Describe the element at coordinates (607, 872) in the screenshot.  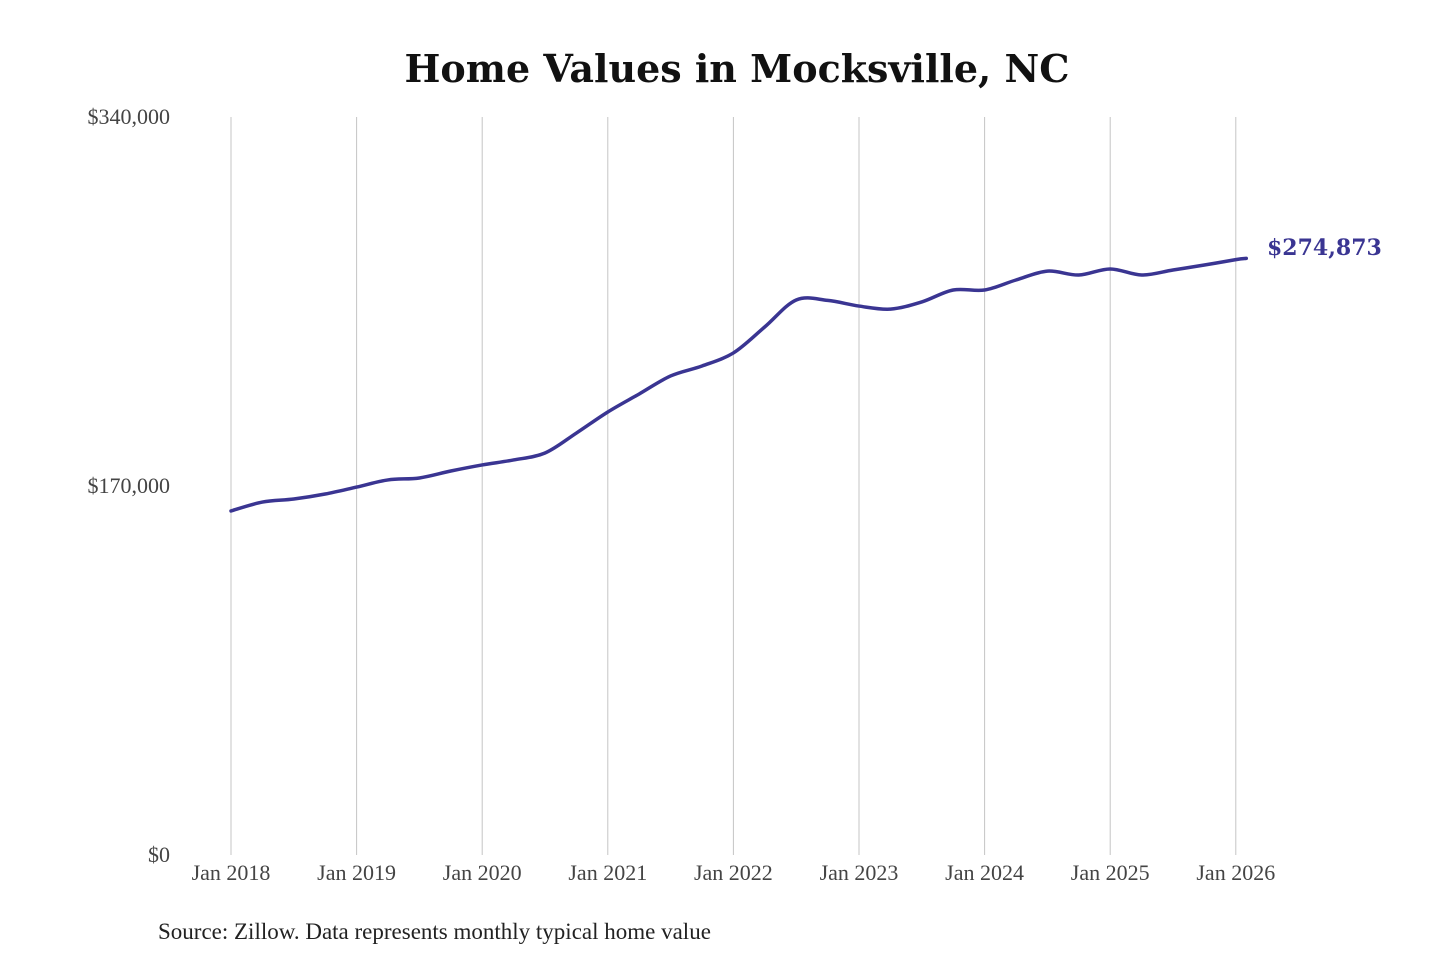
I see `x-tick-label: Jan 2021` at that location.